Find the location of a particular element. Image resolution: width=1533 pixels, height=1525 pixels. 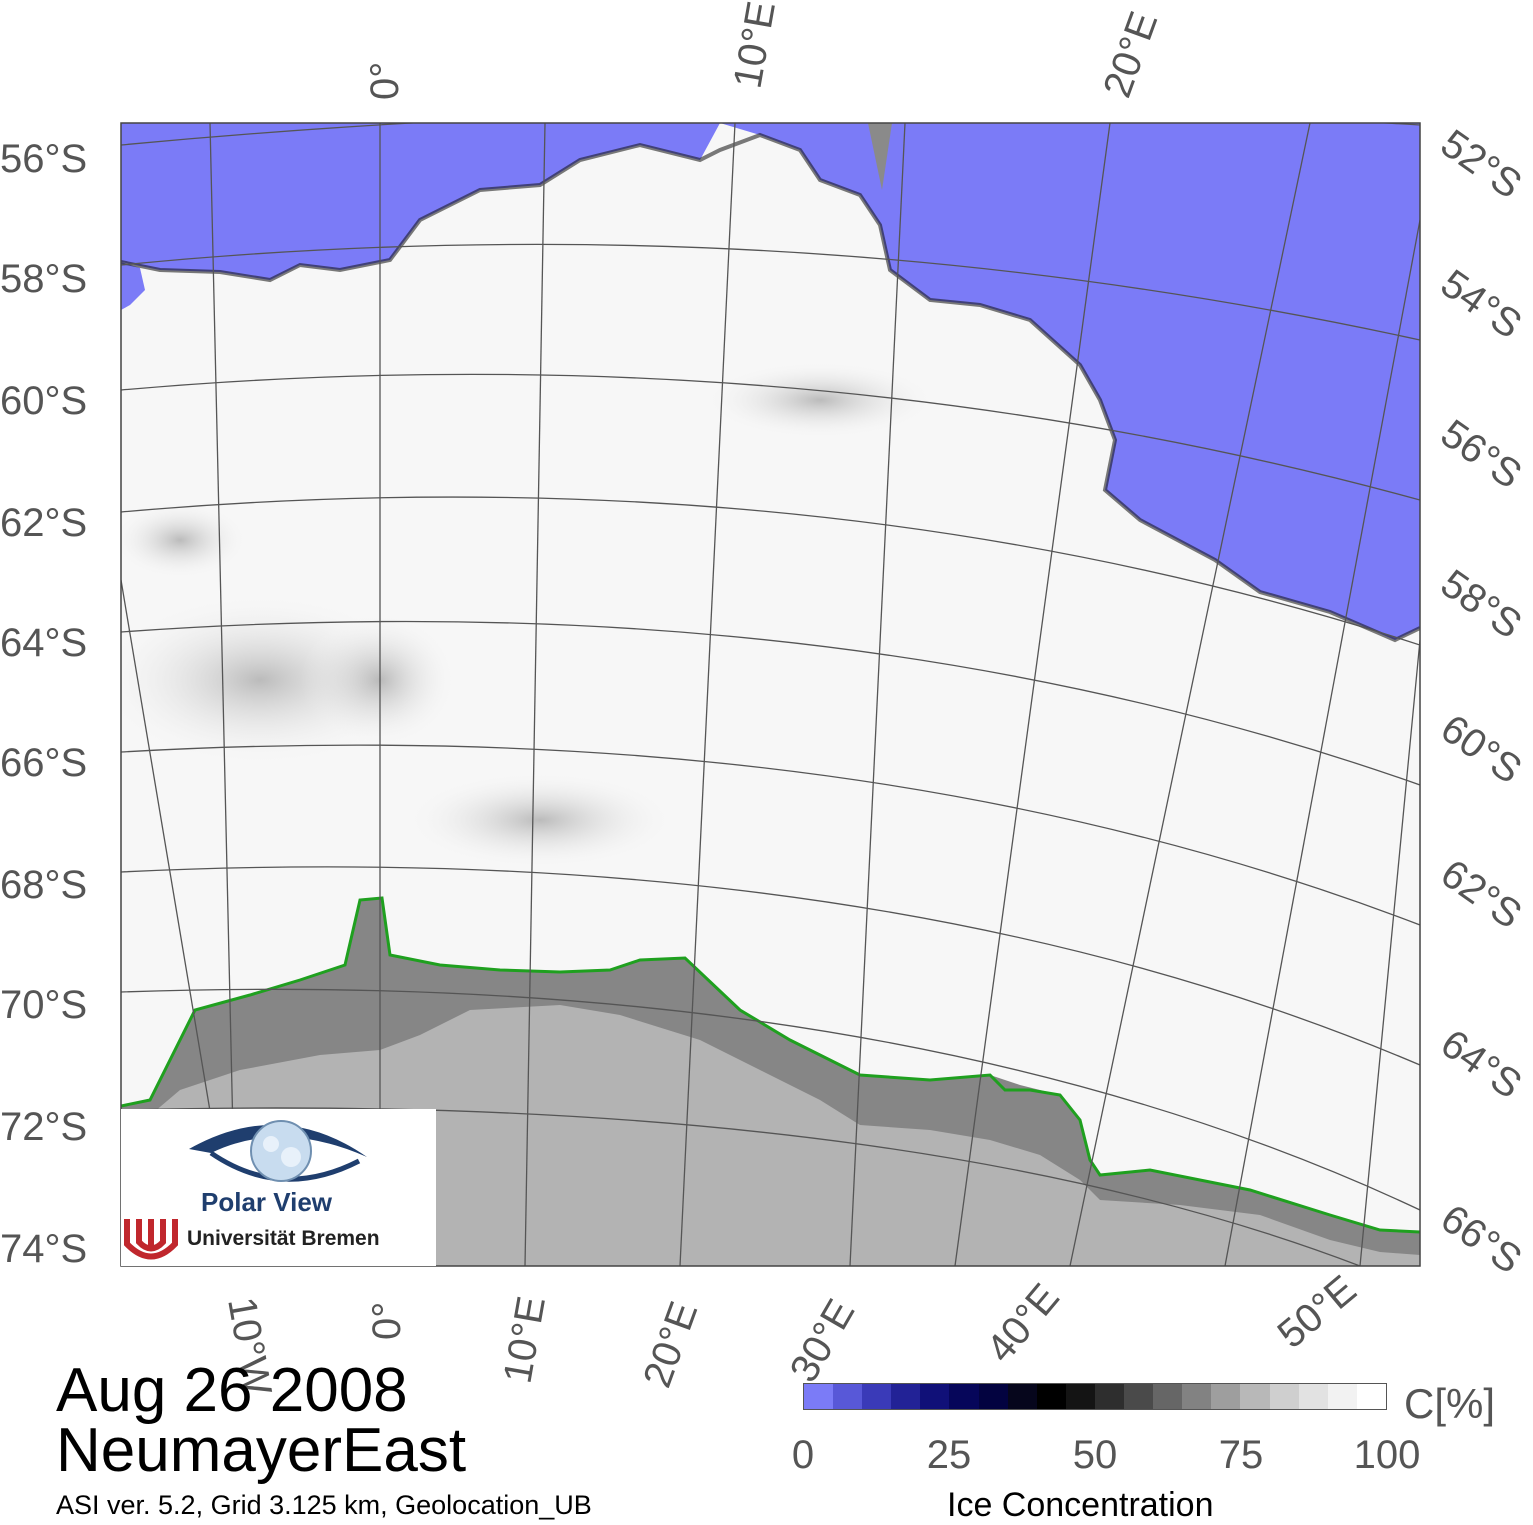

map-date: Aug 26 2008 is located at coordinates (232, 1390).